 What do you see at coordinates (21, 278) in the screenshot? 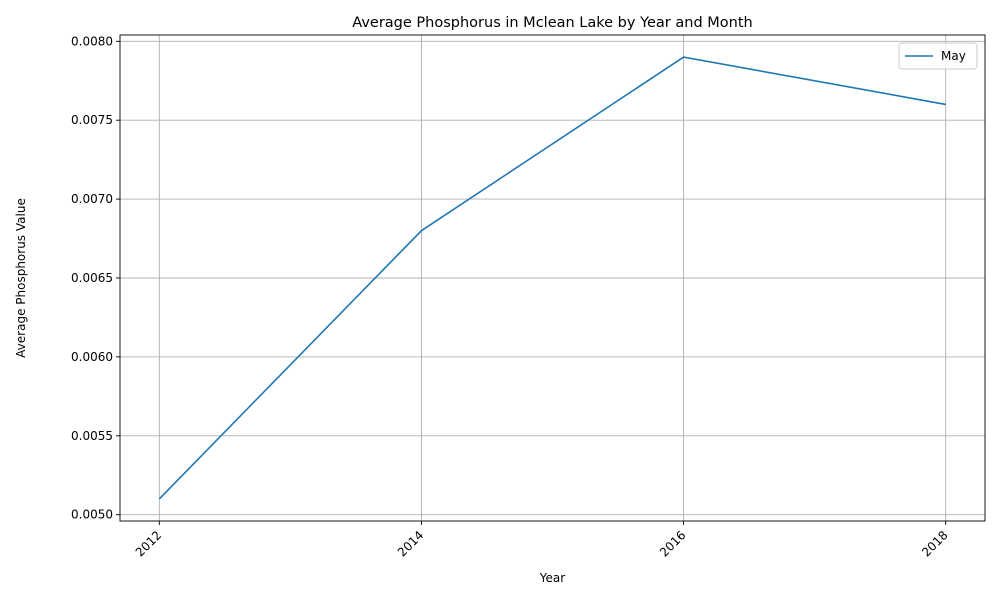
I see `y-axis-label: Average Phosphorus Value` at bounding box center [21, 278].